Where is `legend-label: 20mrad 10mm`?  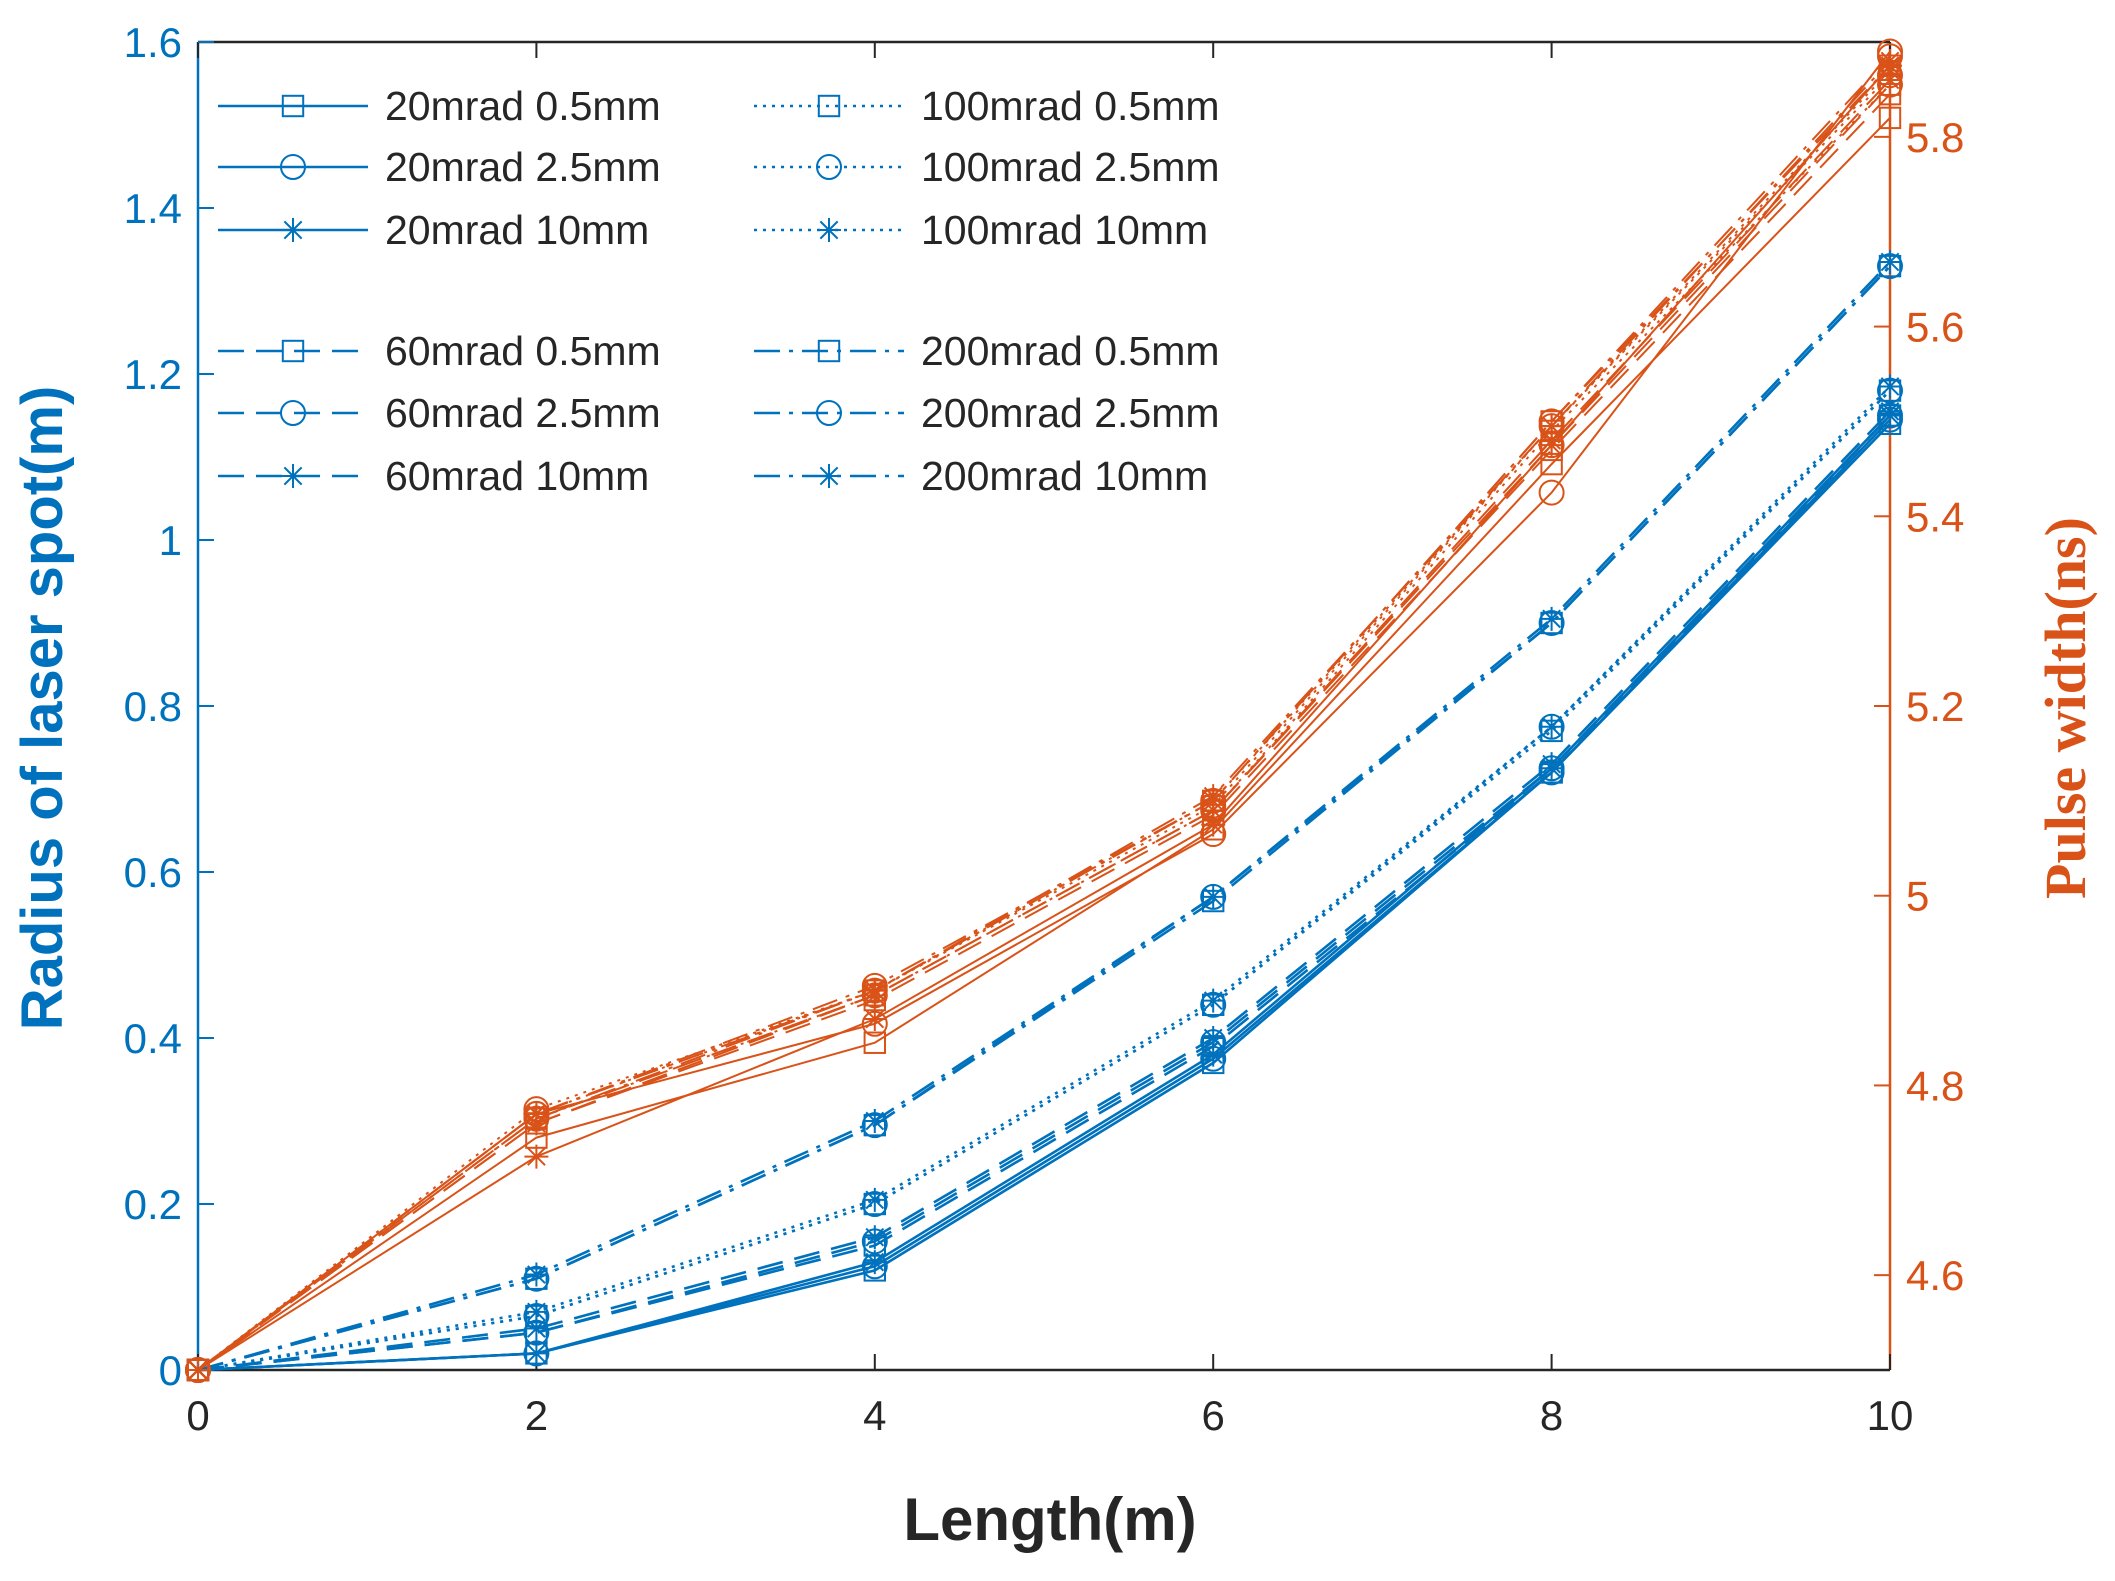
legend-label: 20mrad 10mm is located at coordinates (517, 230).